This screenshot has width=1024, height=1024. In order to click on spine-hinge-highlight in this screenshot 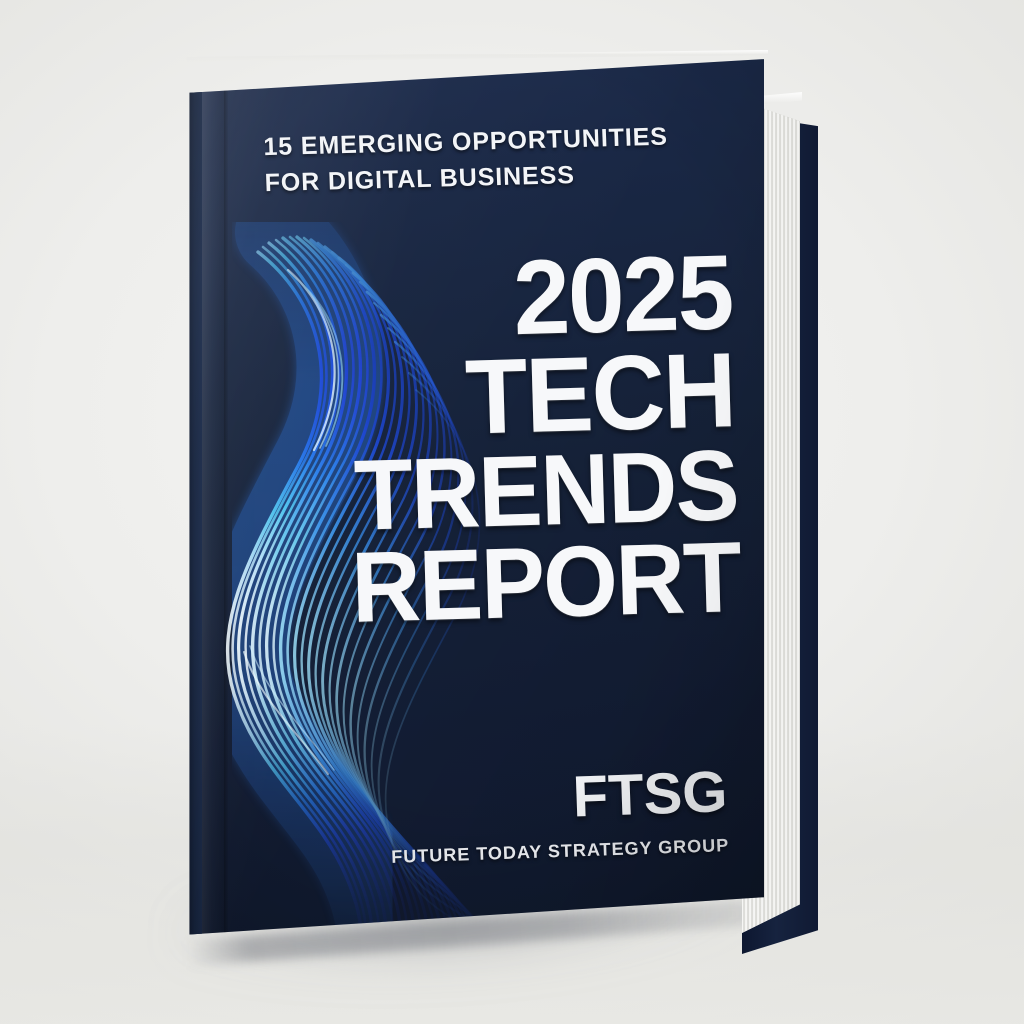, I will do `click(213, 497)`.